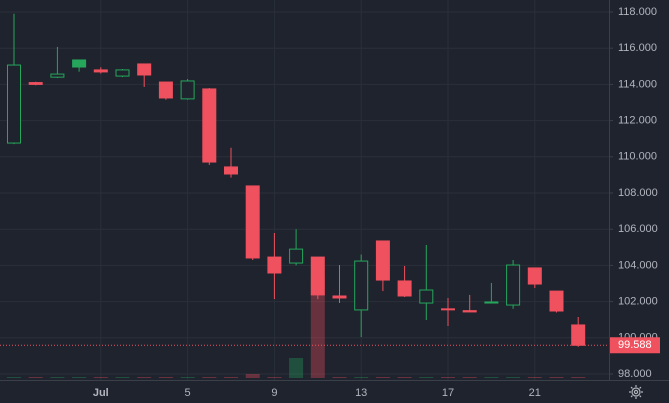 The width and height of the screenshot is (669, 403). I want to click on y-tick-label: 116.000, so click(637, 48).